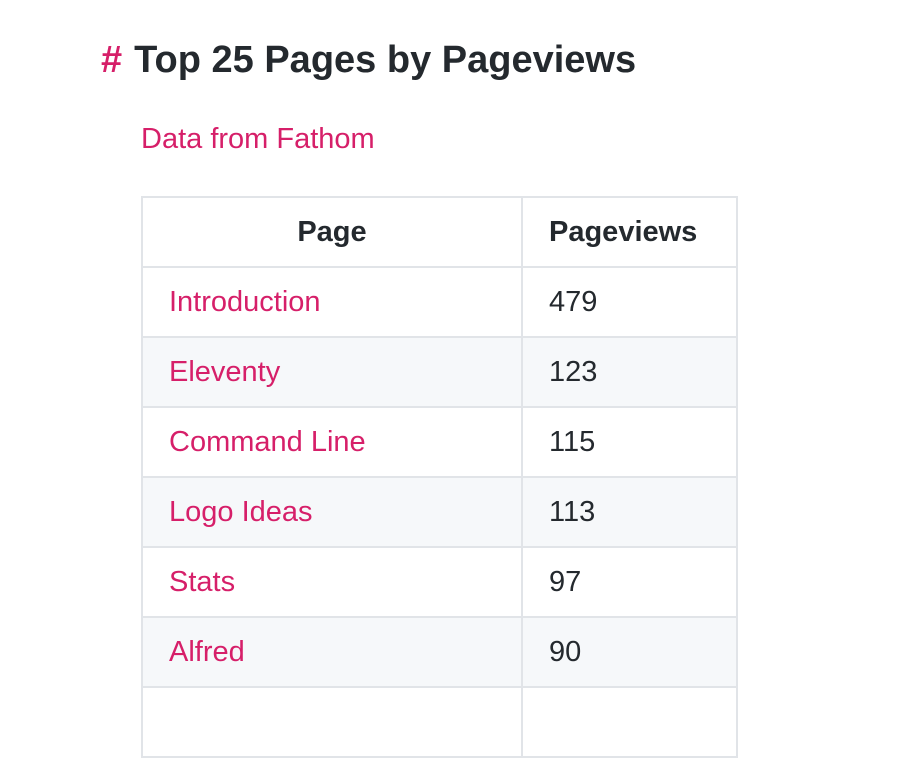 This screenshot has height=758, width=904. I want to click on table-row: Stats 97, so click(439, 582).